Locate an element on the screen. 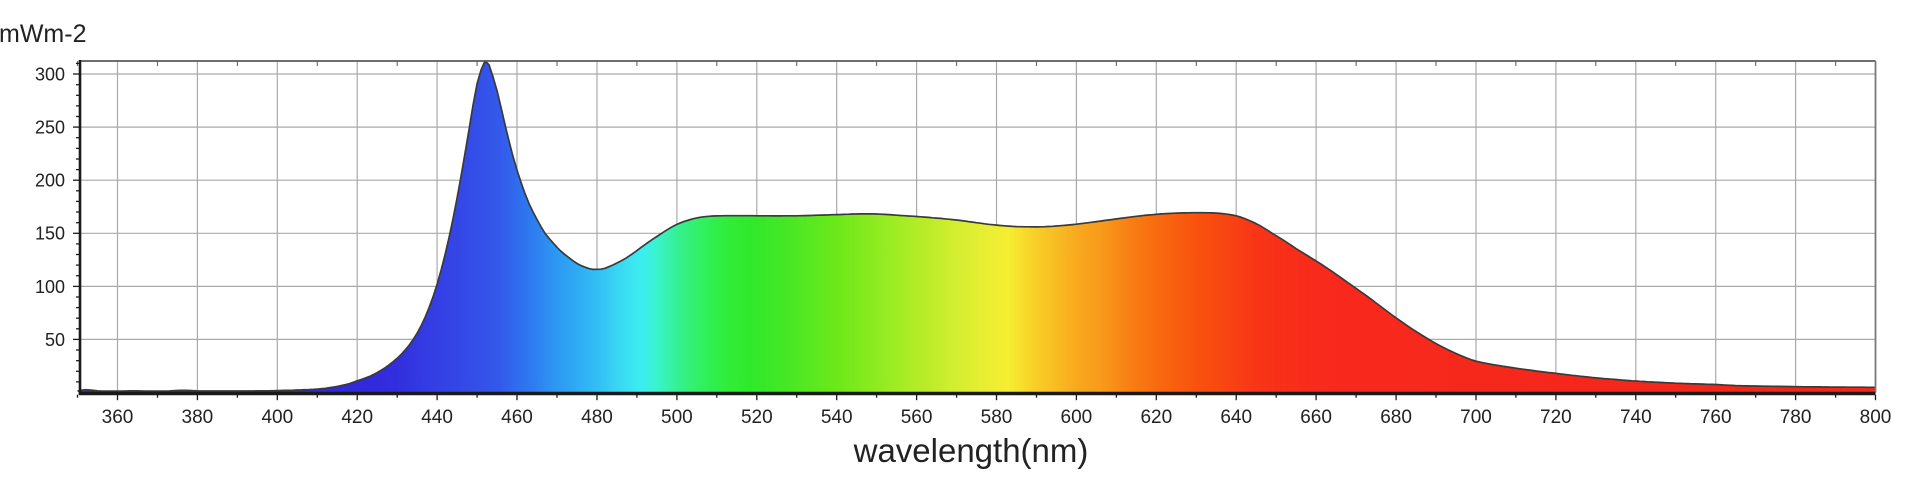 The width and height of the screenshot is (1920, 493). svg-text: 520 is located at coordinates (757, 417).